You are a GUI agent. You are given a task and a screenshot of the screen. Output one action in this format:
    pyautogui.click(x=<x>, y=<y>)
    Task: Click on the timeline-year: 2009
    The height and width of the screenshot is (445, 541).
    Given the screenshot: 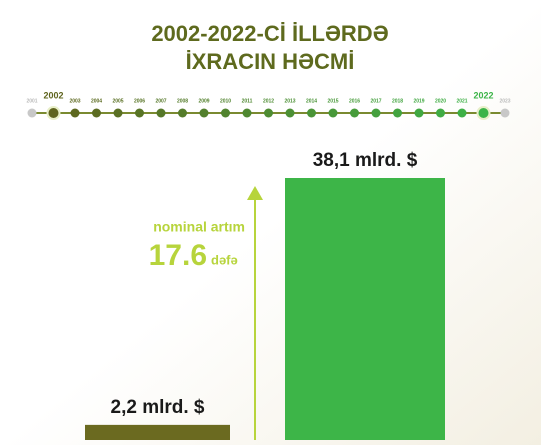 What is the action you would take?
    pyautogui.click(x=203, y=101)
    